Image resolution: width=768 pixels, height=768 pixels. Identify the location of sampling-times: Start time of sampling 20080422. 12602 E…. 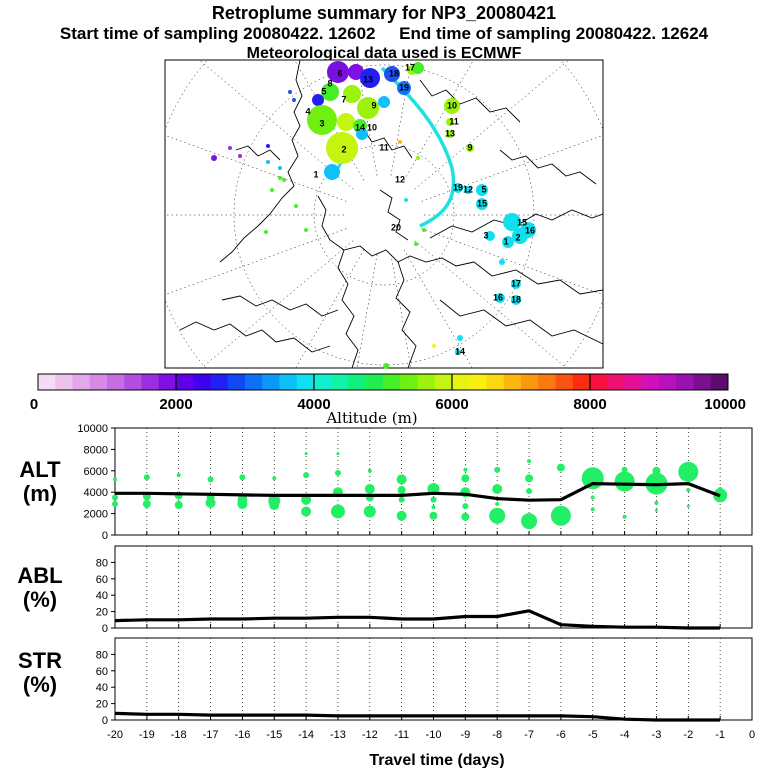
(384, 34).